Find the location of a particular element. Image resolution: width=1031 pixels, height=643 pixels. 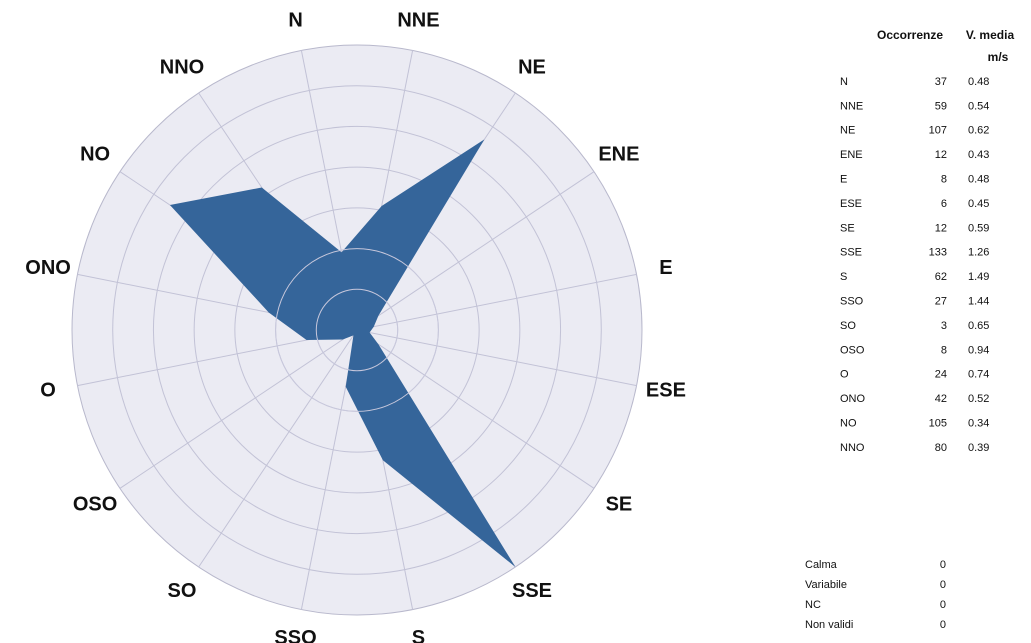

direction-label: ENE is located at coordinates (618, 154).